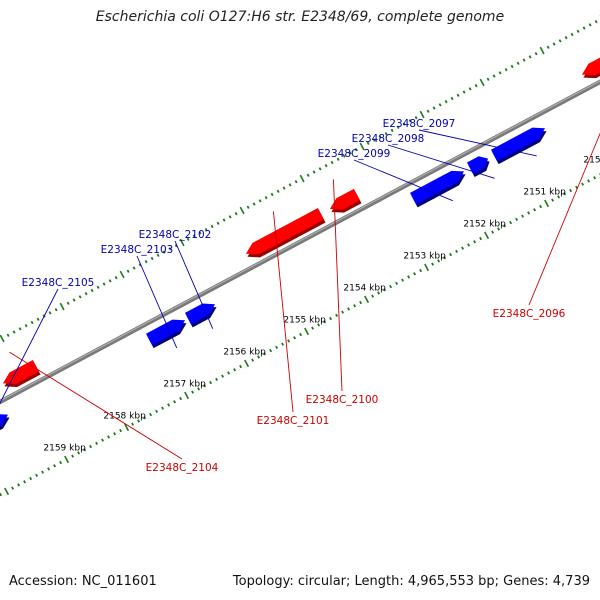 The width and height of the screenshot is (600, 600). I want to click on ruler-tick-label: 2150 kbp, so click(591, 160).